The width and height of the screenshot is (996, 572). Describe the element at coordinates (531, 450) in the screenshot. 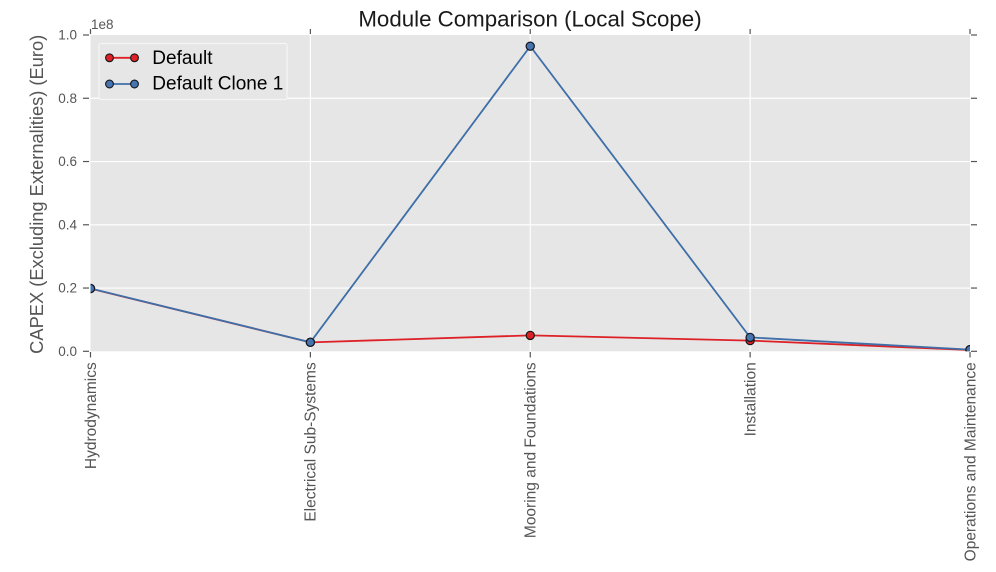

I see `svg-text: Mooring and Foundations` at that location.